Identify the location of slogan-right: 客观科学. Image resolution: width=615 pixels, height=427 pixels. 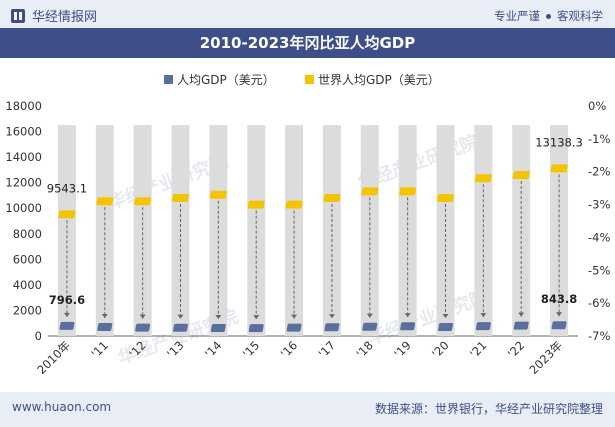
(580, 16).